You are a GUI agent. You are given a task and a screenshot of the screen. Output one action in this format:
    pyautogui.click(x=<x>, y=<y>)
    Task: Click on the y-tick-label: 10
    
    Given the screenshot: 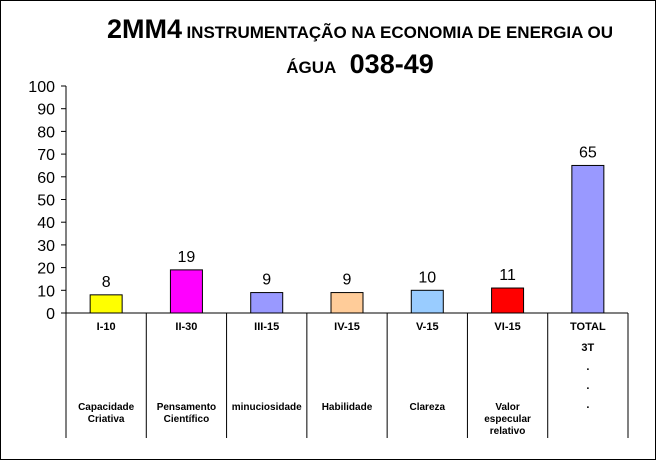 What is the action you would take?
    pyautogui.click(x=46, y=291)
    